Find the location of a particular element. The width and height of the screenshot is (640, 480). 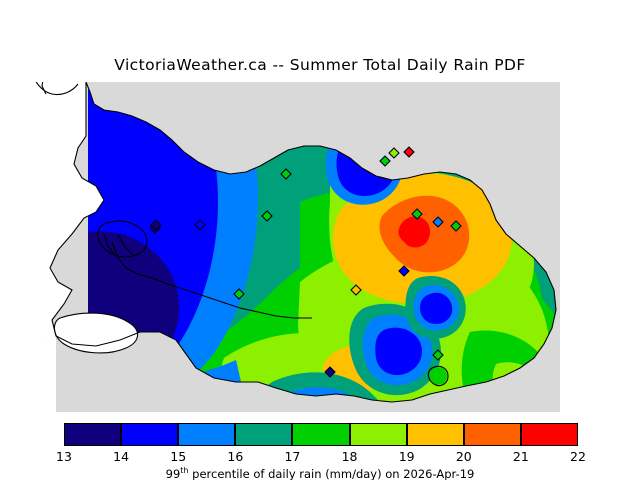

colorbar-tick-17: 17 is located at coordinates (292, 456).